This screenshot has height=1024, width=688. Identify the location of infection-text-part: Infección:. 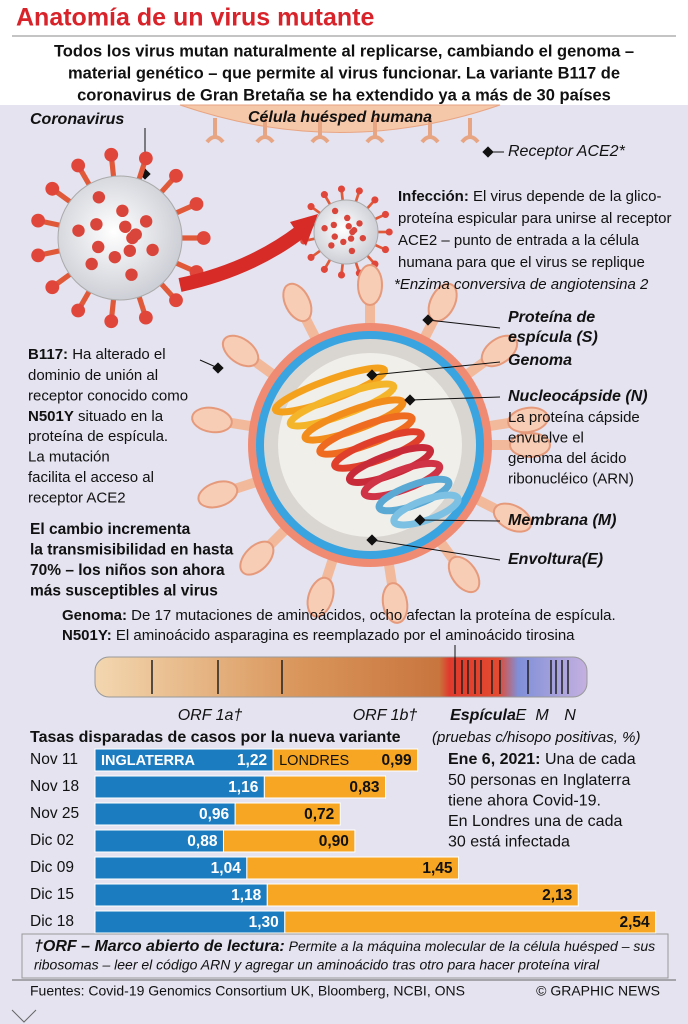
(433, 196).